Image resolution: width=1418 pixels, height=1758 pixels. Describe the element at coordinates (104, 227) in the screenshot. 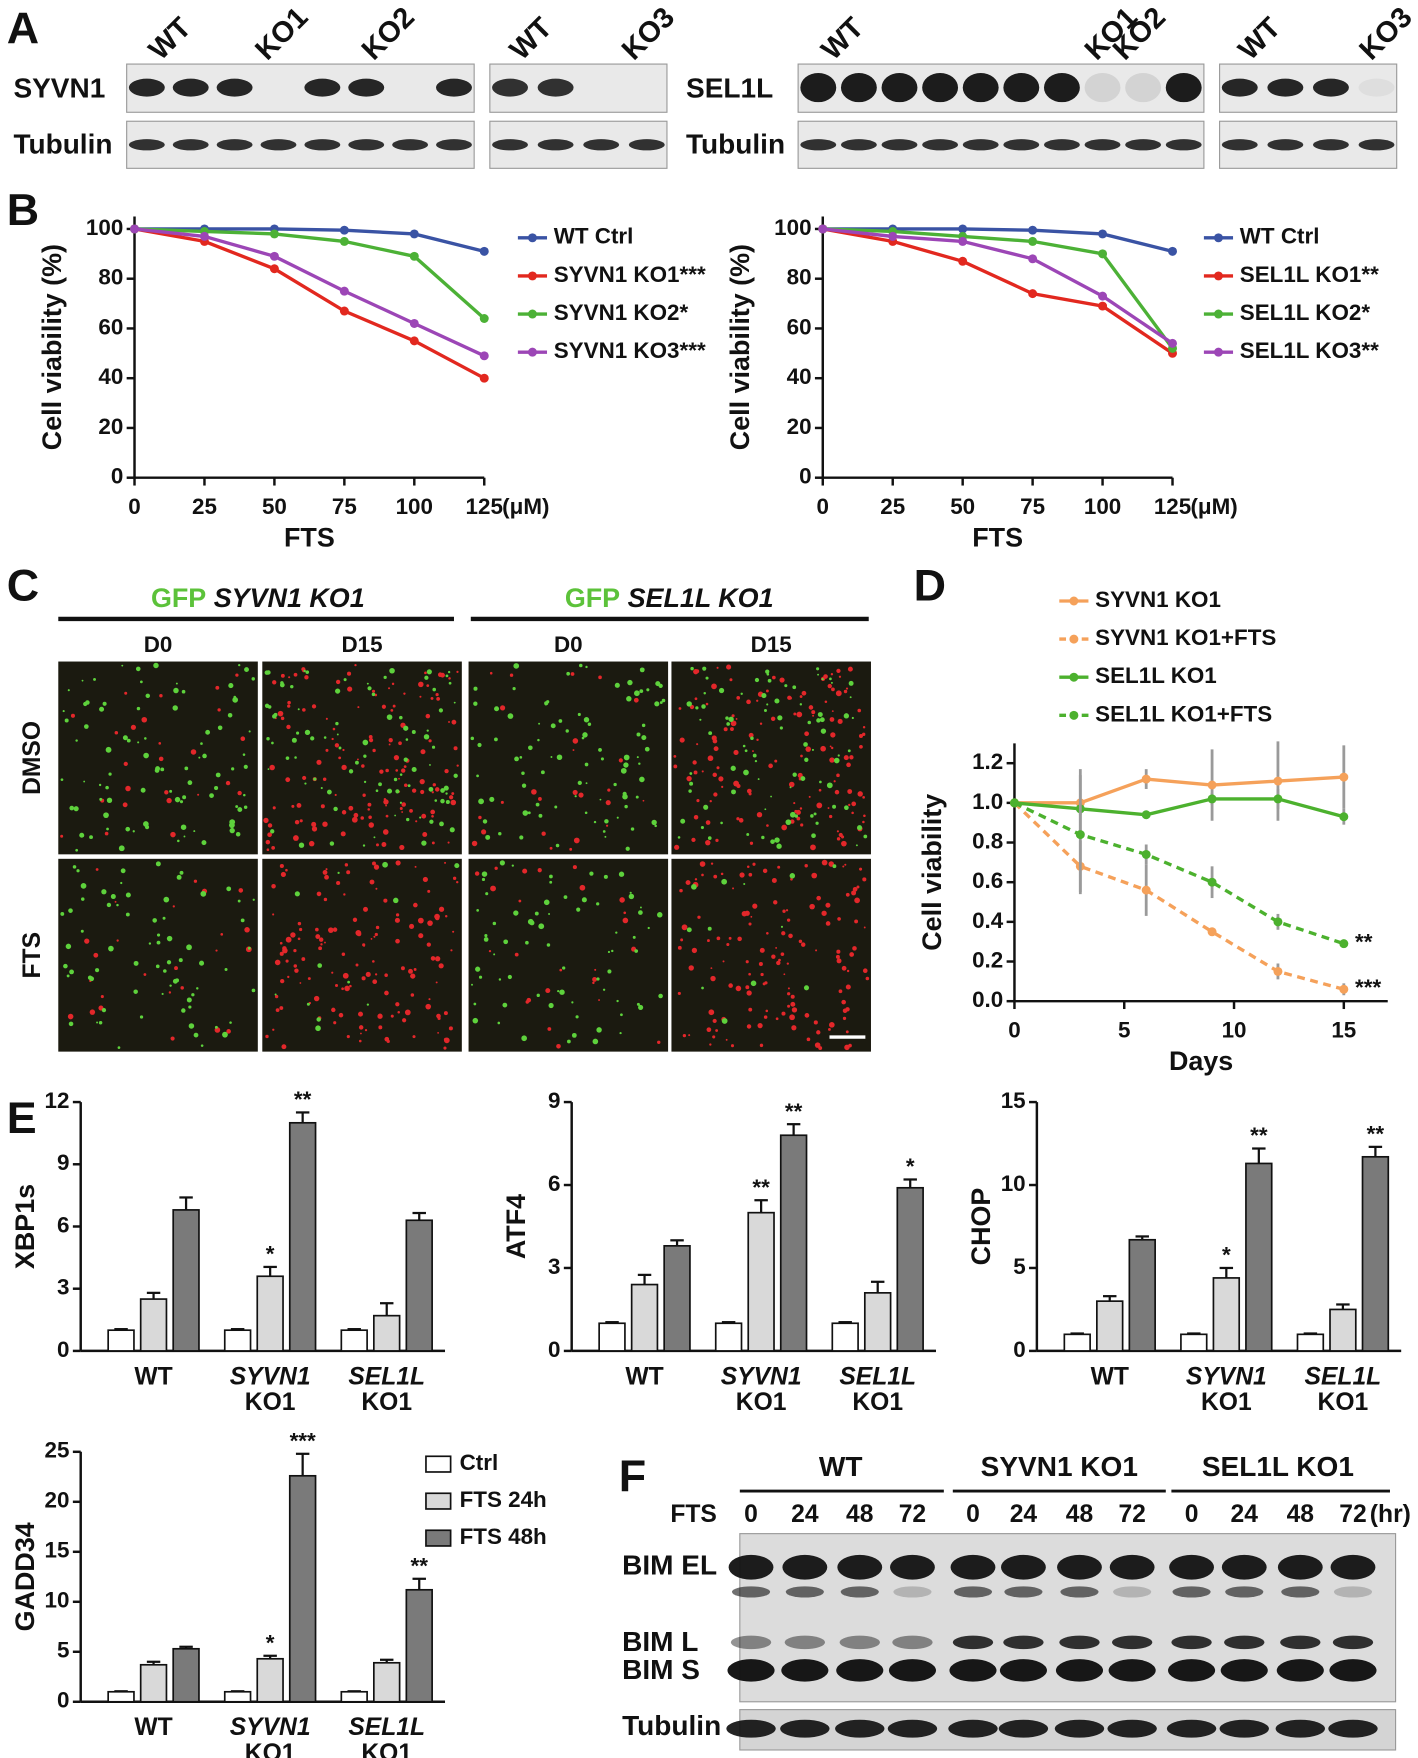

I see `y-tick-label: 100` at that location.